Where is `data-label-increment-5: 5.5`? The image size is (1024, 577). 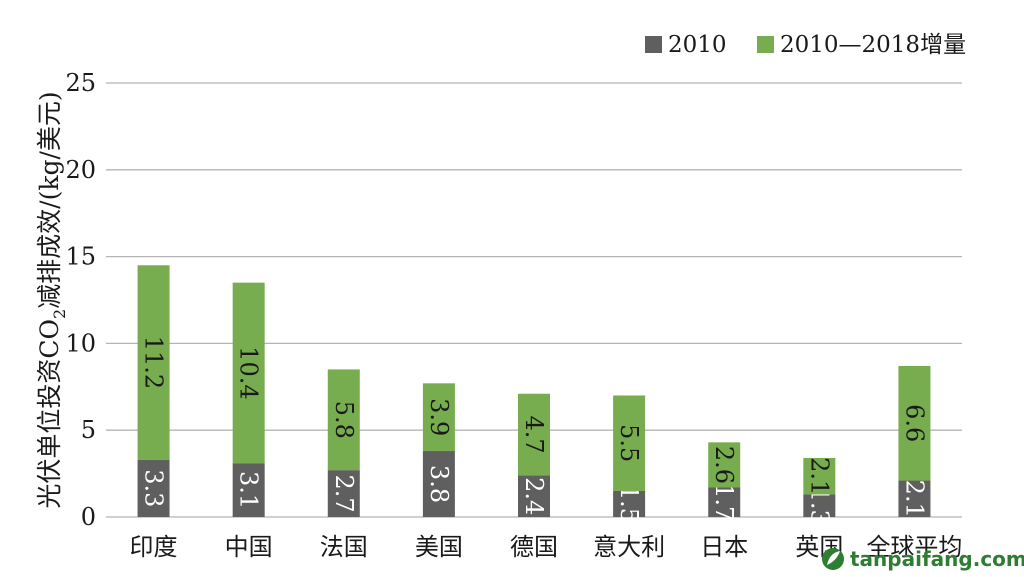
data-label-increment-5: 5.5 is located at coordinates (629, 443).